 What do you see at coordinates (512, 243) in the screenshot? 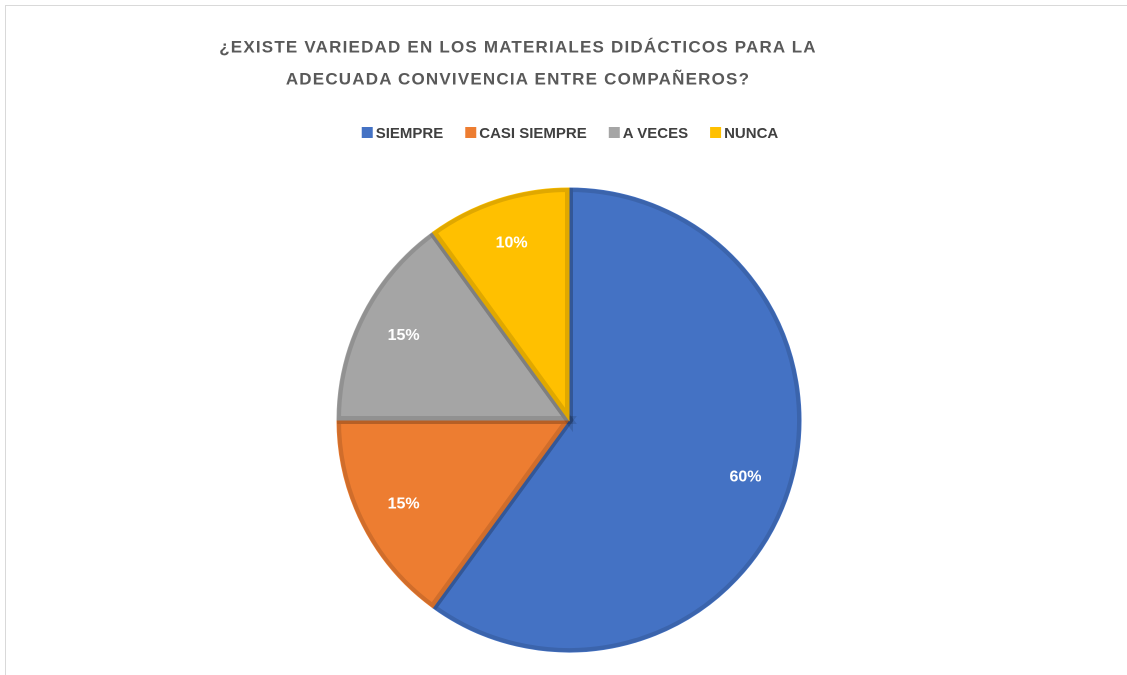
I see `data-label: 10%` at bounding box center [512, 243].